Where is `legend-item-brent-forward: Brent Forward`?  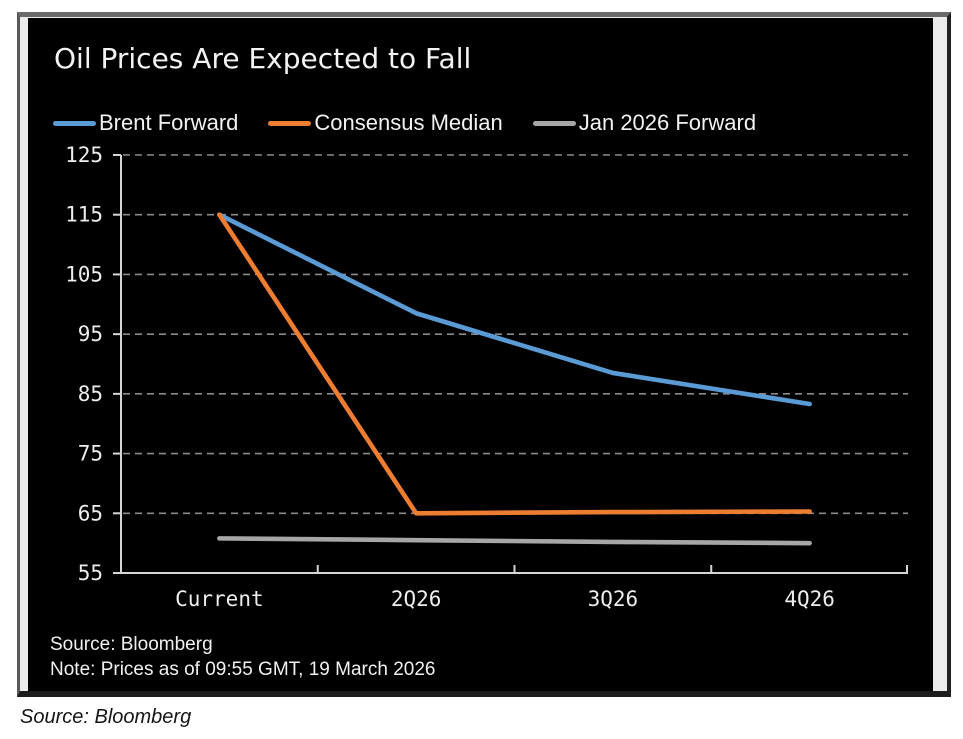
legend-item-brent-forward: Brent Forward is located at coordinates (145, 123).